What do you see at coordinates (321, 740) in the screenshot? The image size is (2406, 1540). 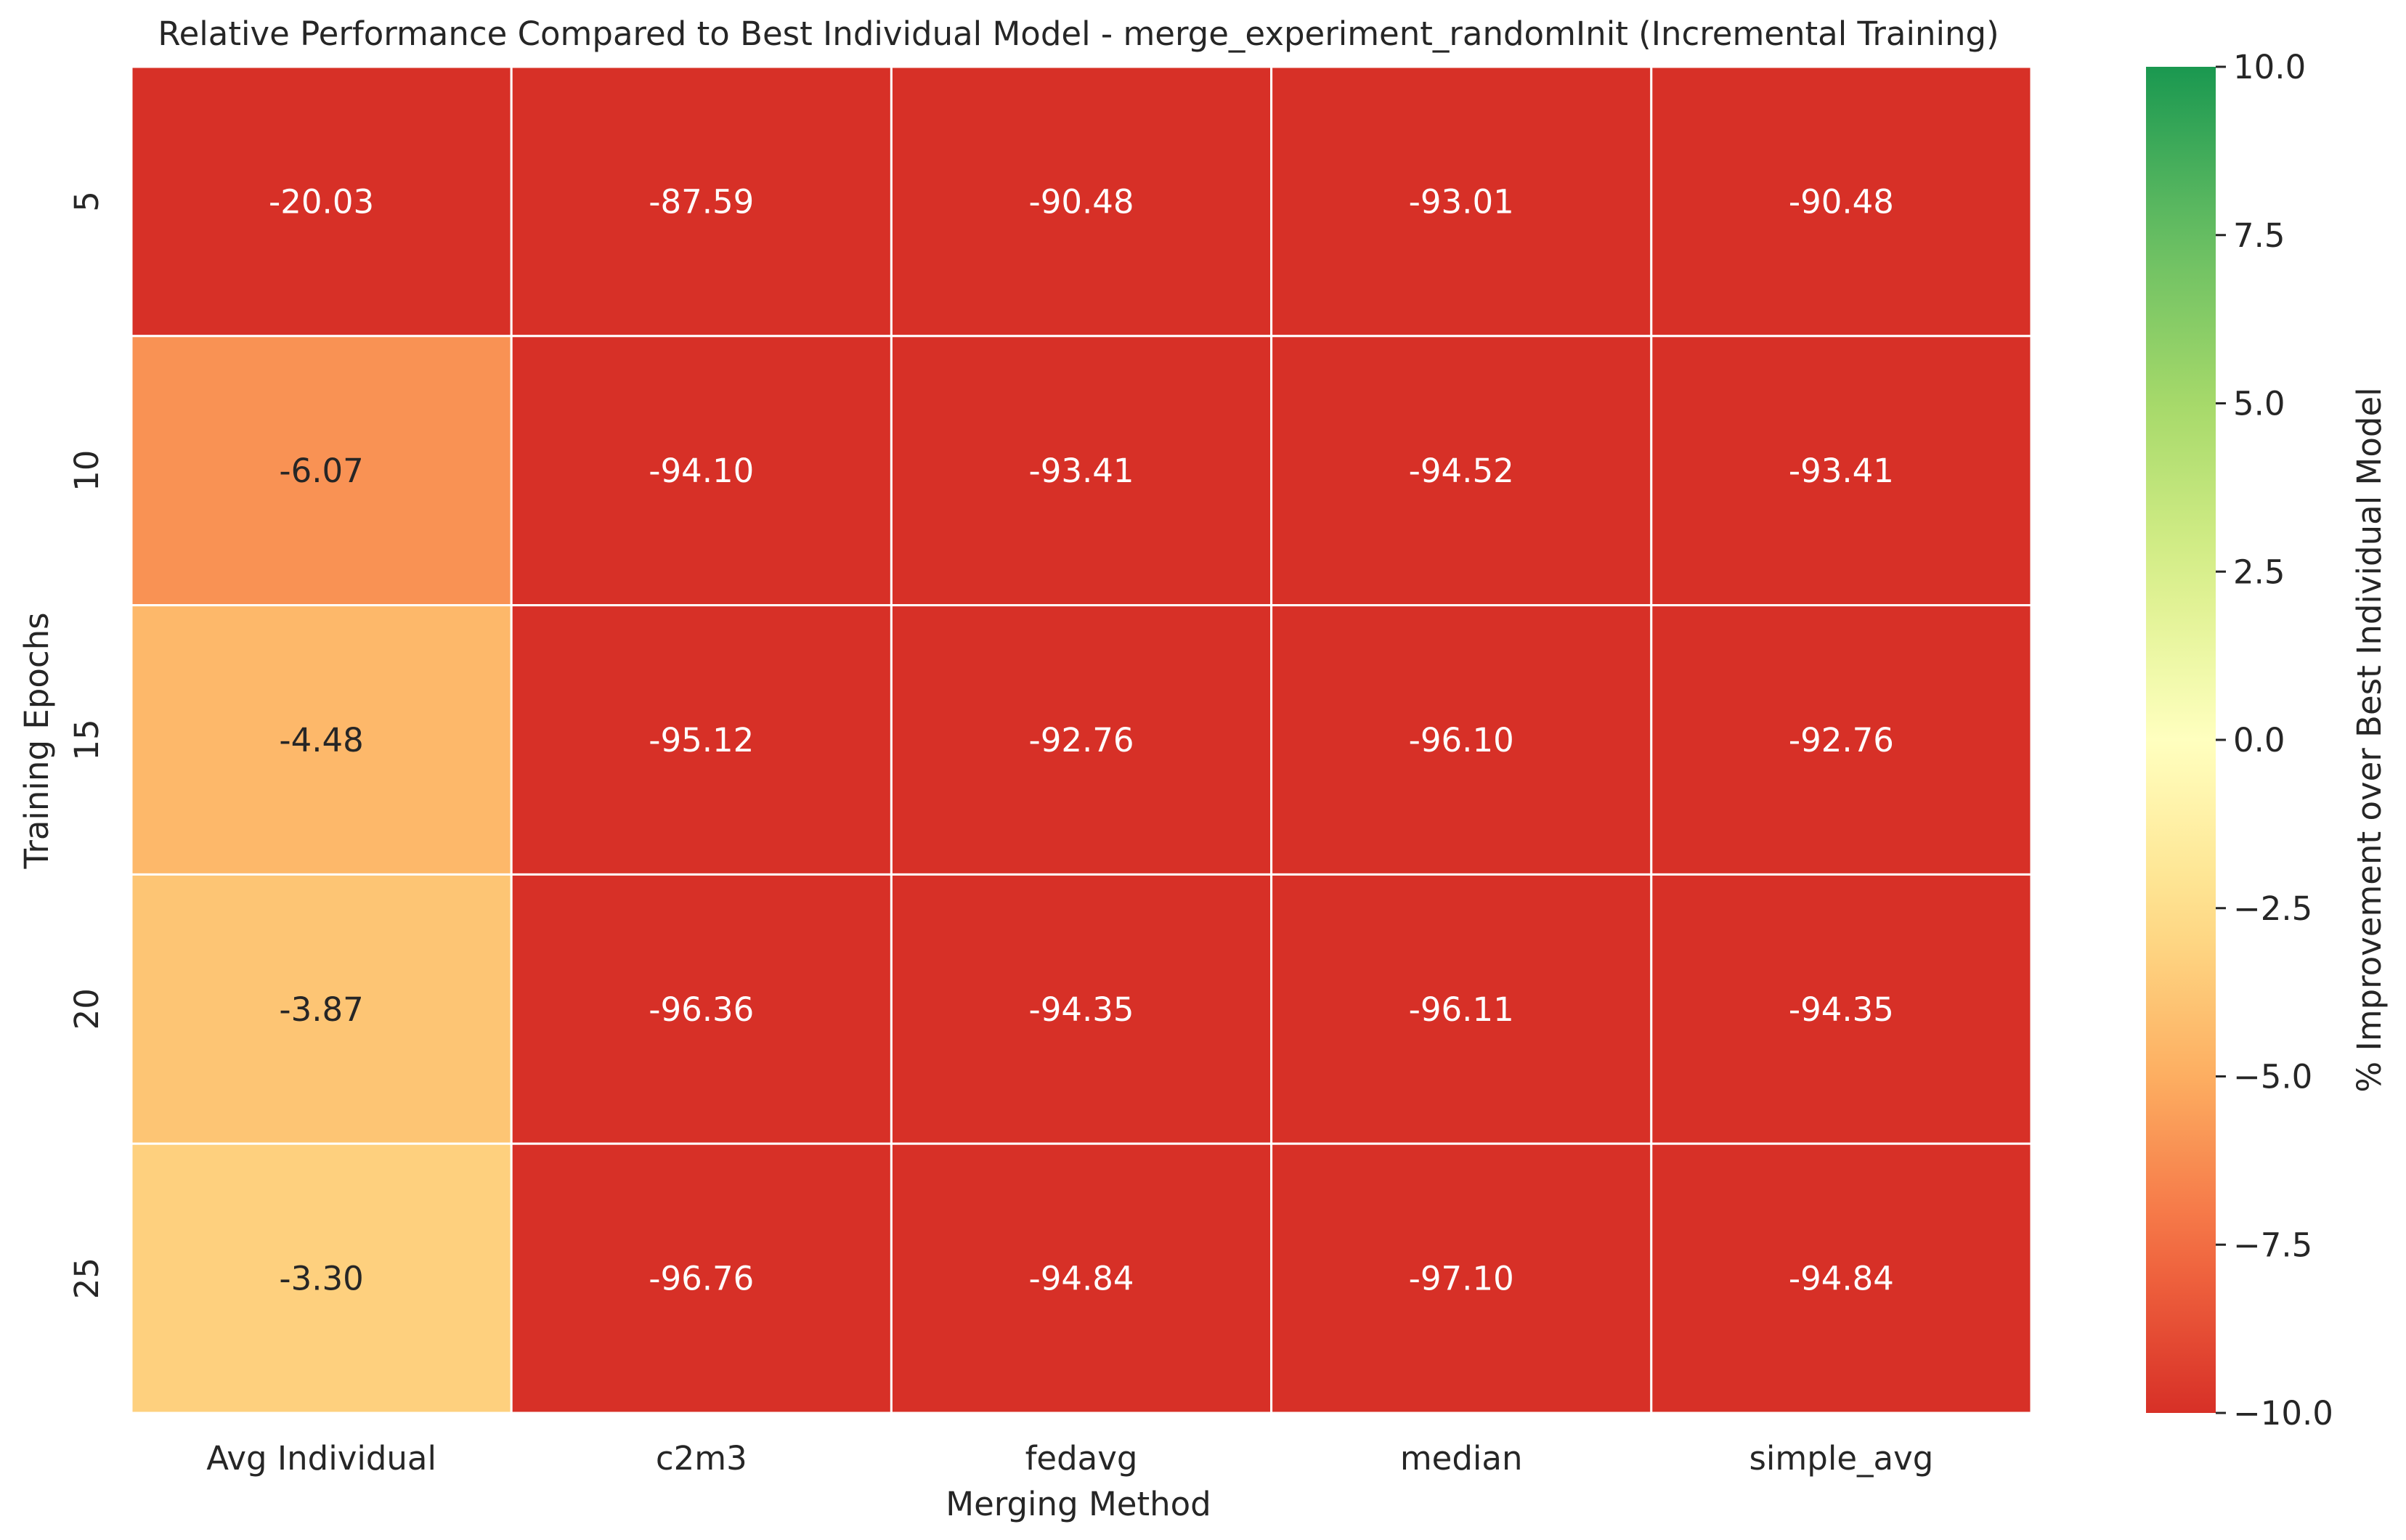 I see `cell-value-label: -4.48` at bounding box center [321, 740].